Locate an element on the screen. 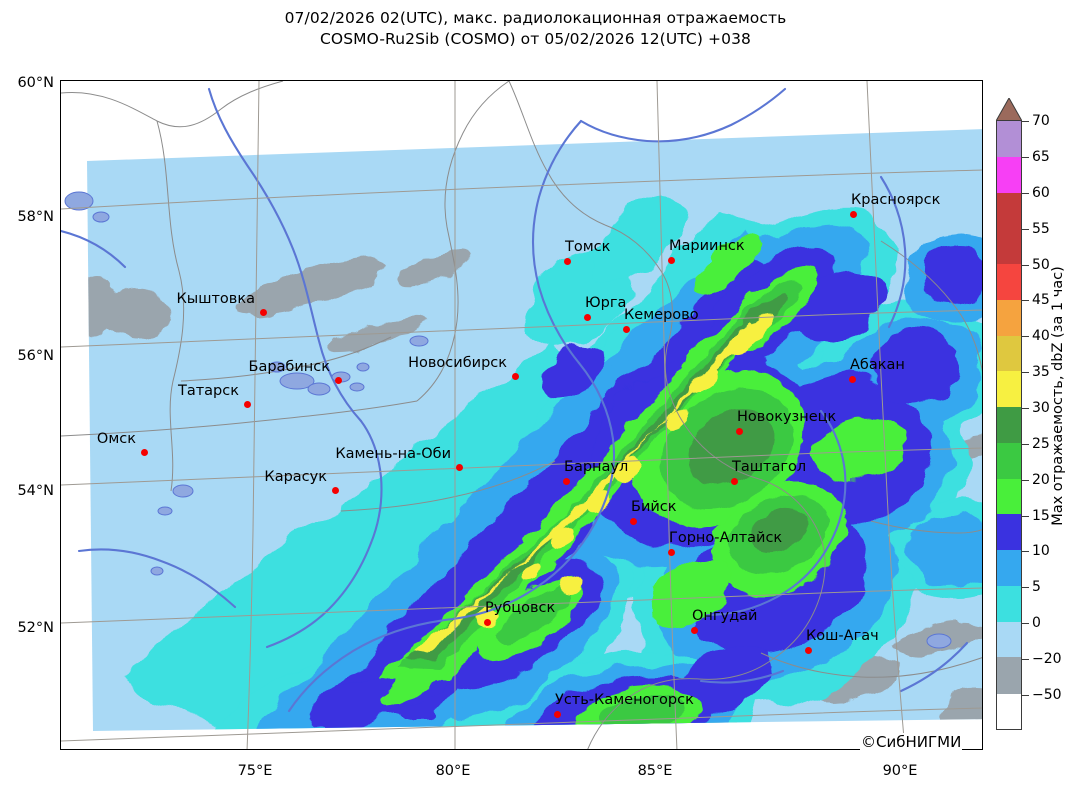  colorbar-tick-label: 5 is located at coordinates (1036, 587).